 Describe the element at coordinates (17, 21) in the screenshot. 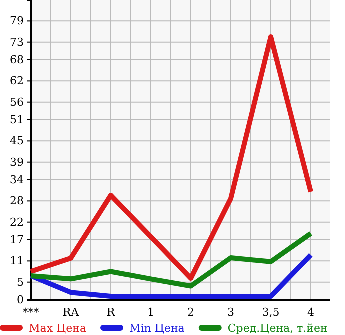

I see `y-tick-label: 79` at that location.